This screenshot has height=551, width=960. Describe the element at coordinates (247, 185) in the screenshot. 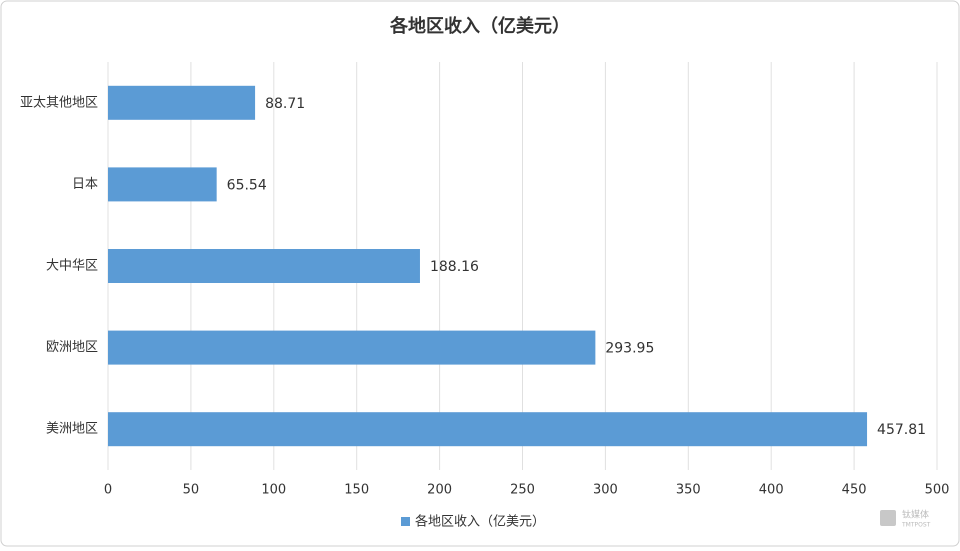

I see `data-label: 65.54` at that location.